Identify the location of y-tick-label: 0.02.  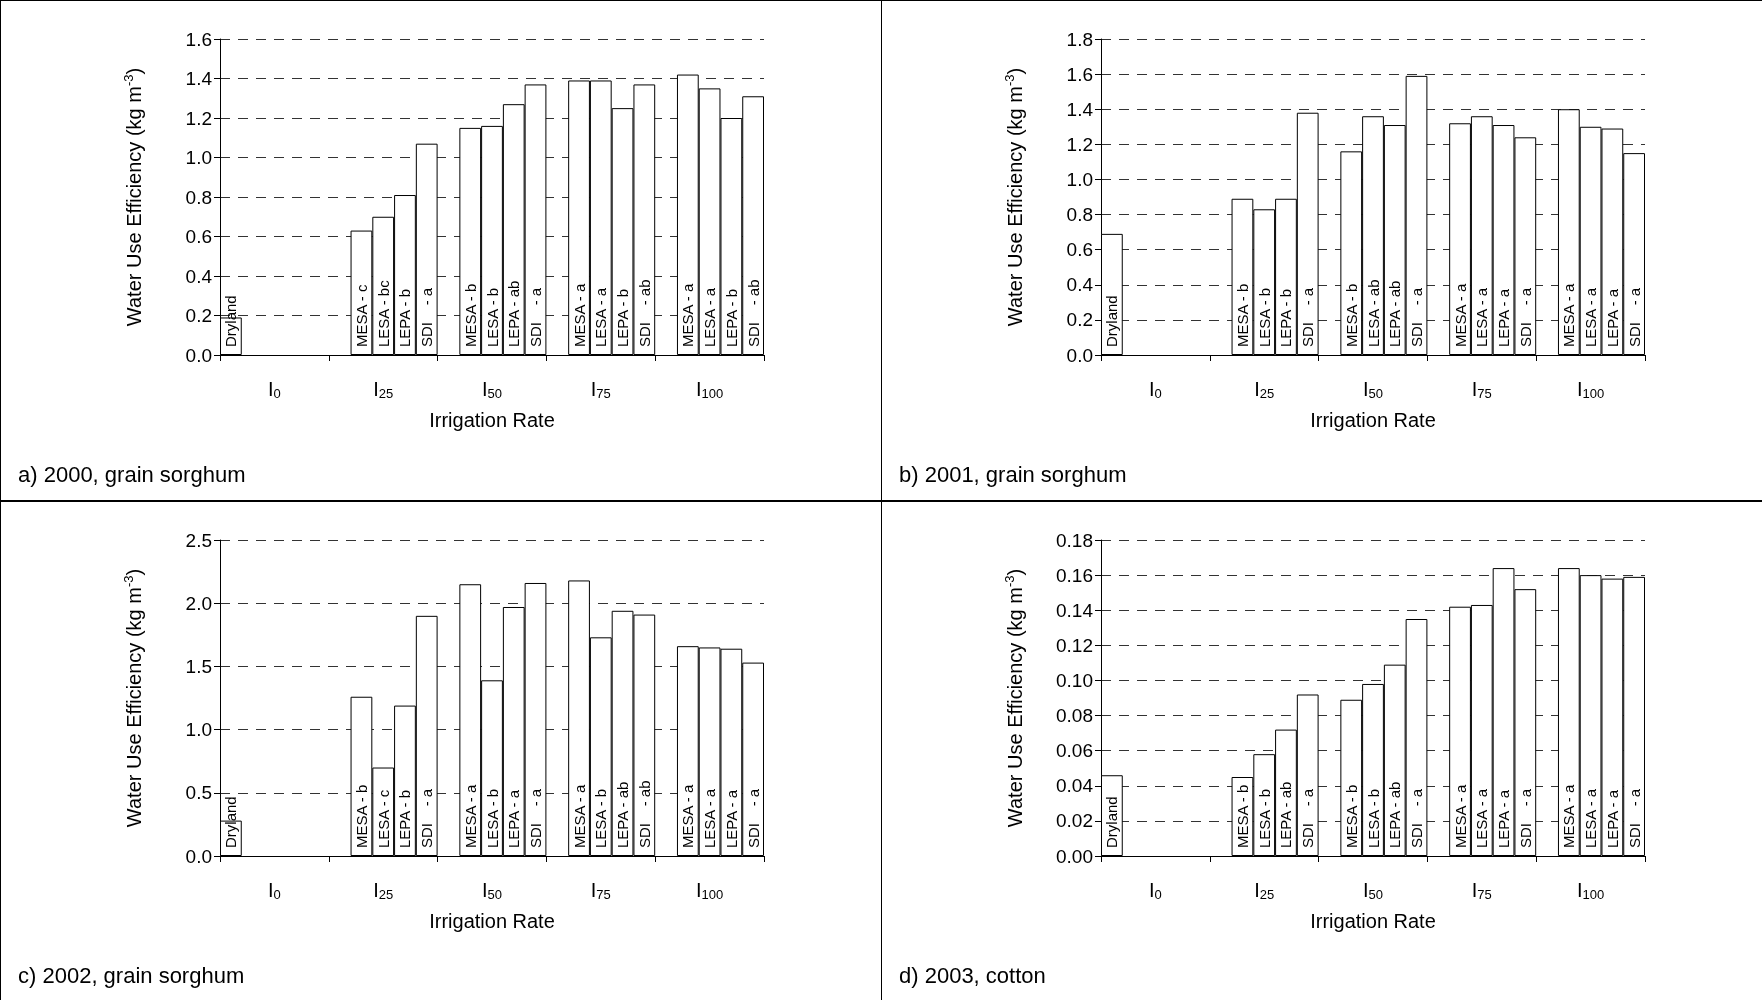
(1074, 821).